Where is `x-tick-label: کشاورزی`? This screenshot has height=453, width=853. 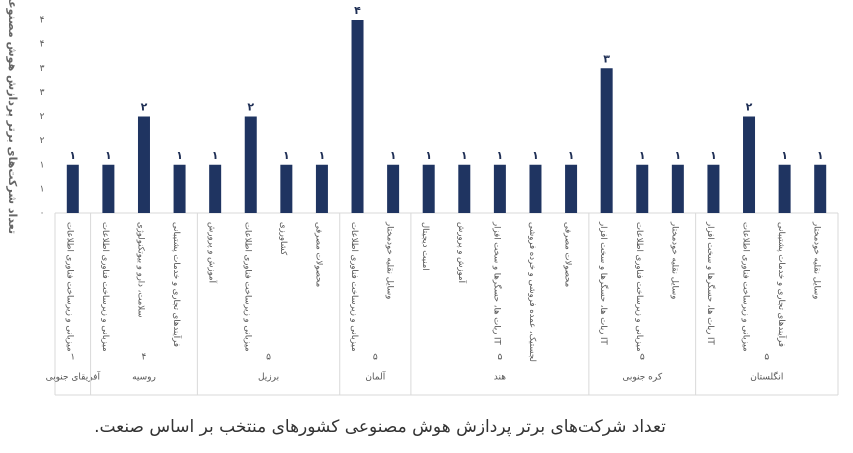
x-tick-label: کشاورزی is located at coordinates (283, 239).